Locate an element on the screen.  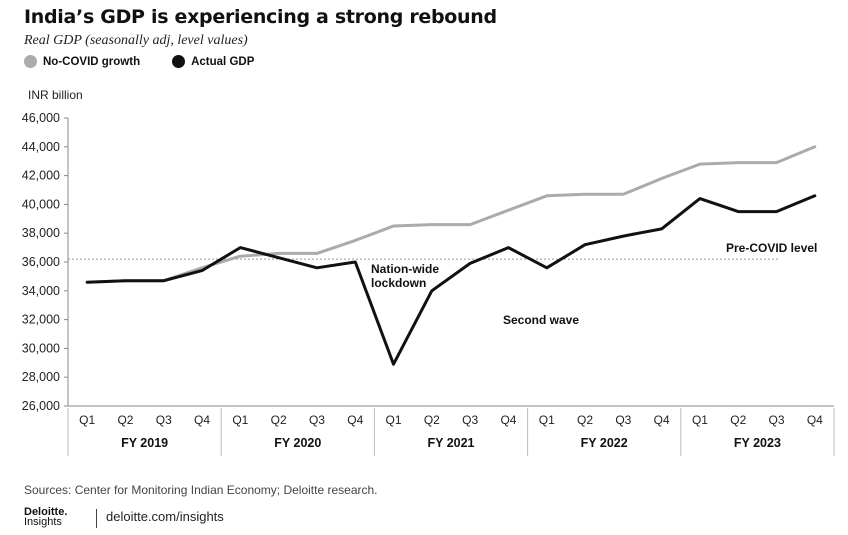
group-label: FY 2022 is located at coordinates (604, 443).